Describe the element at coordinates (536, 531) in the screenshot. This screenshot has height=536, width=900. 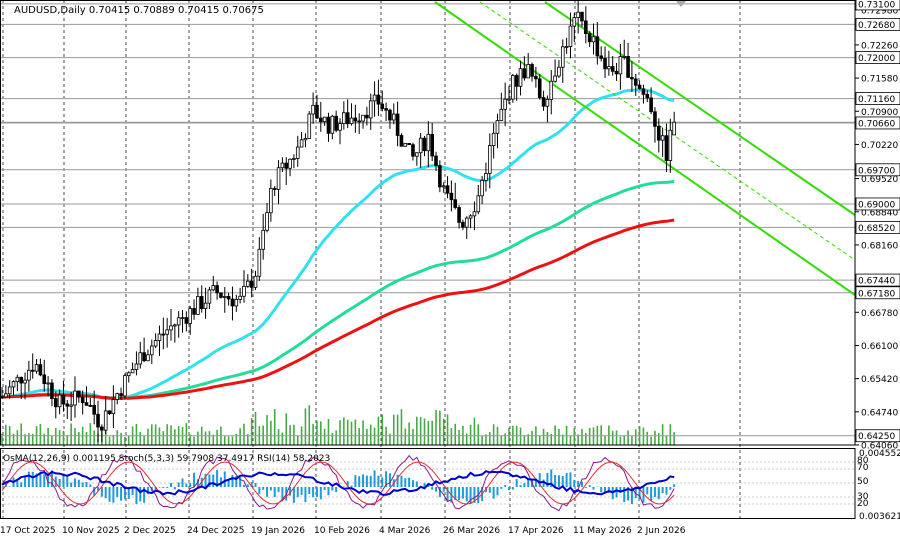
I see `x-tick-label: 17 Apr 2026` at that location.